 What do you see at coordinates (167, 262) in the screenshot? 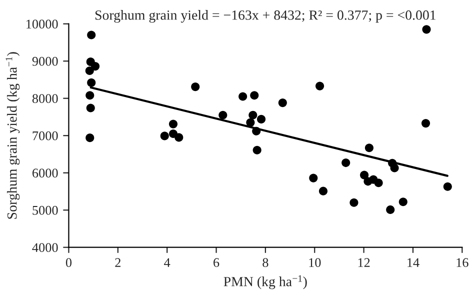
I see `x-tick-label: 4` at bounding box center [167, 262].